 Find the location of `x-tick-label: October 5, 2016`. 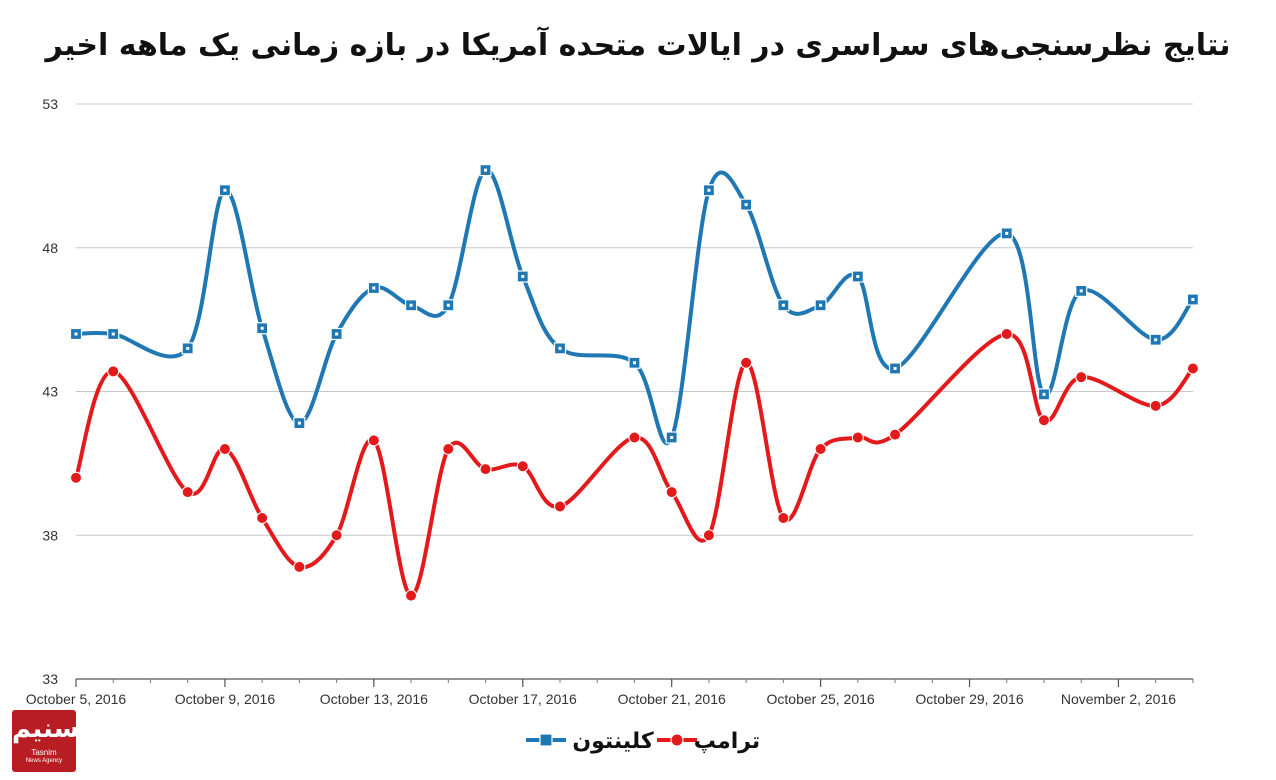

x-tick-label: October 5, 2016 is located at coordinates (76, 699).